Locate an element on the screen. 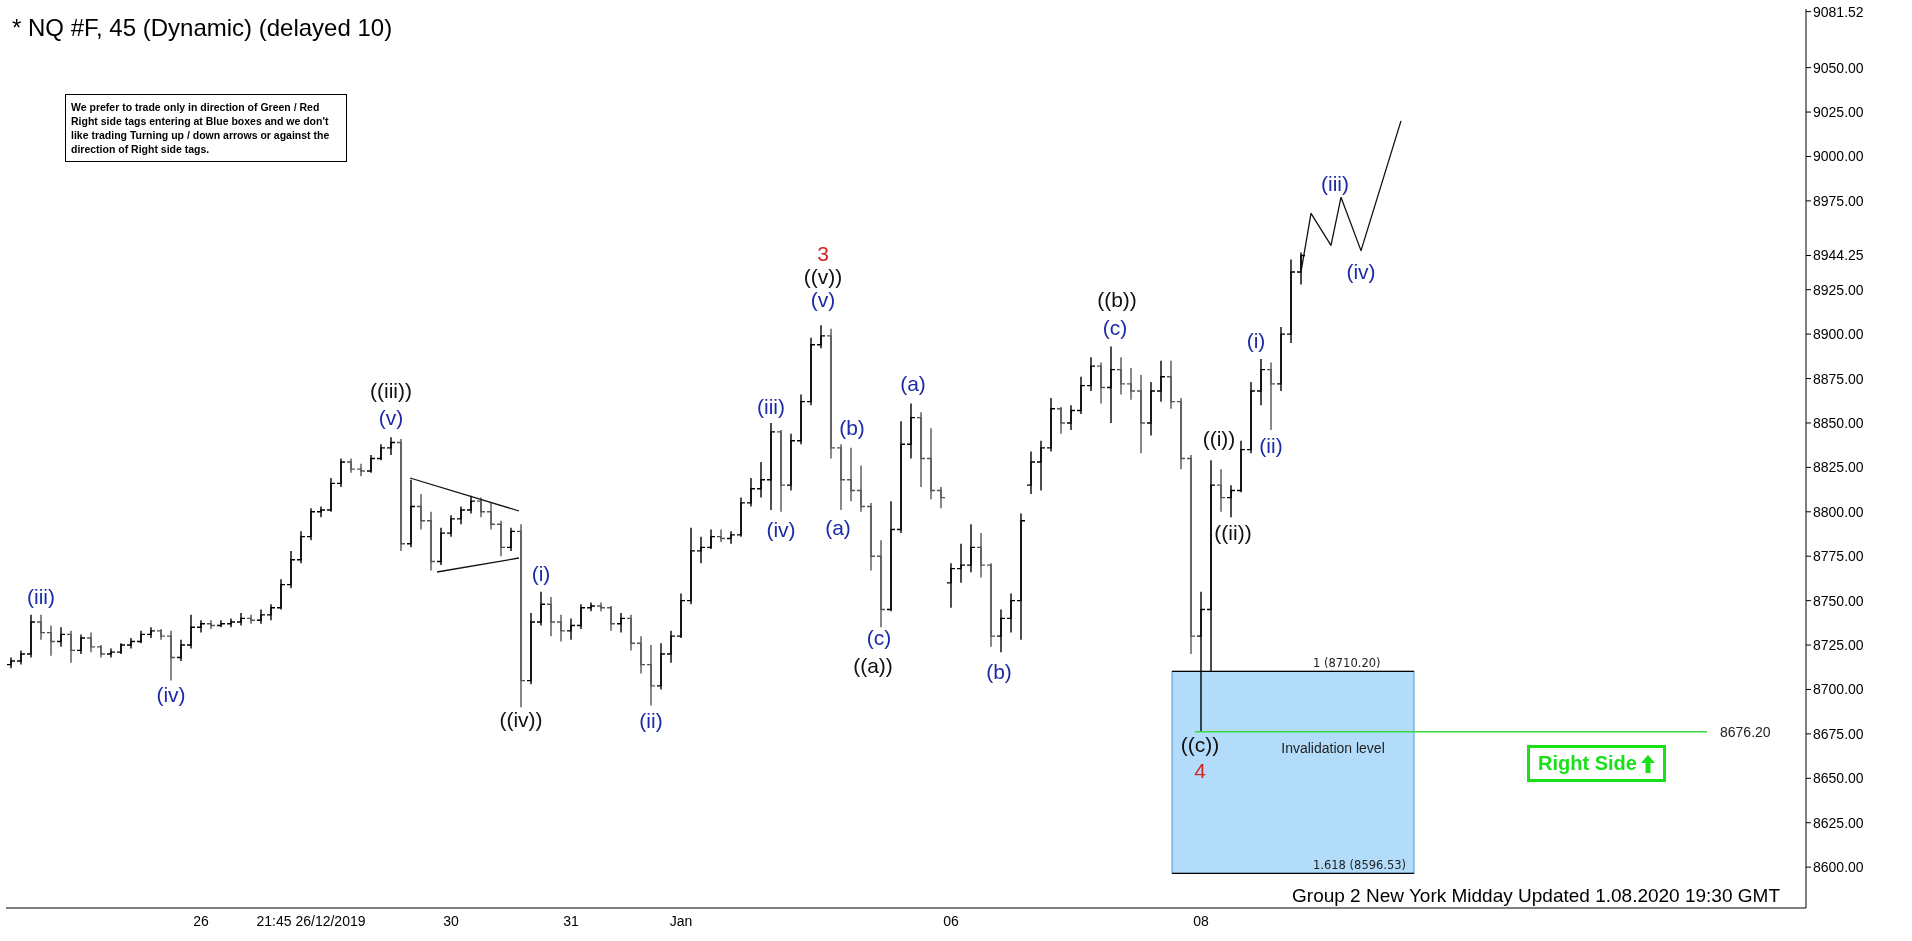  annotation: We prefer to trade only in direction of Green / Red Right side tags entering at Blue boxes and we don't like trading Turning up / down arrows or against the direction of Right side tags. is located at coordinates (206, 128).